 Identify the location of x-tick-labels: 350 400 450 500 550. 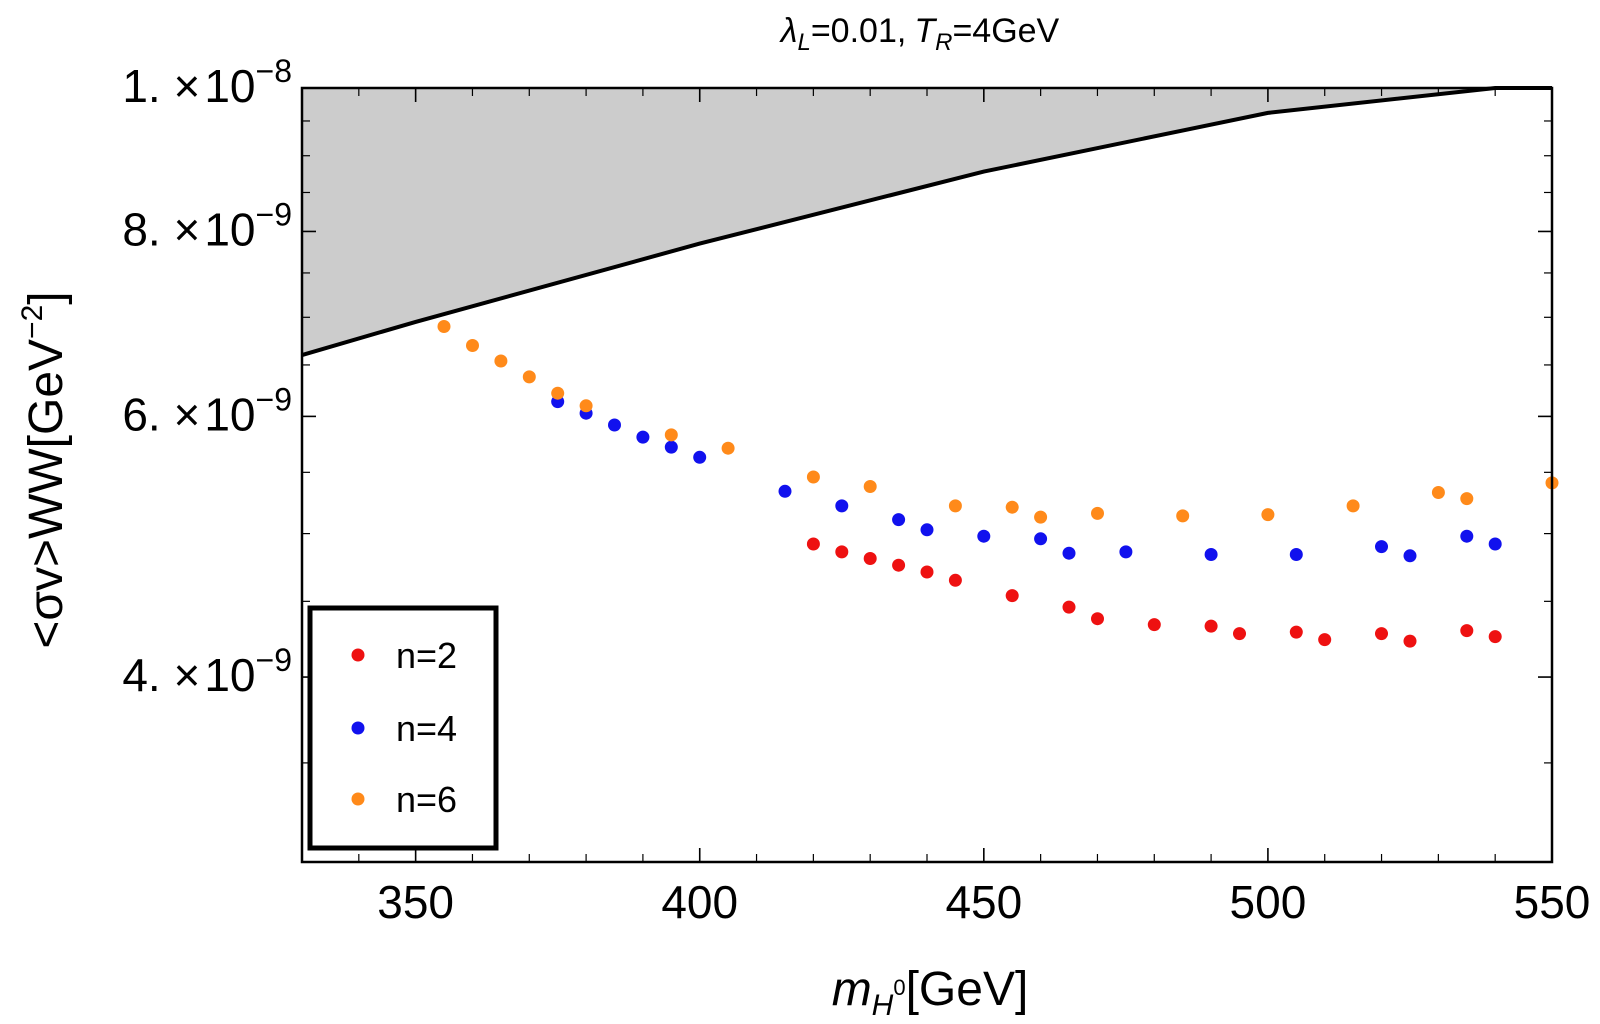
(983, 902).